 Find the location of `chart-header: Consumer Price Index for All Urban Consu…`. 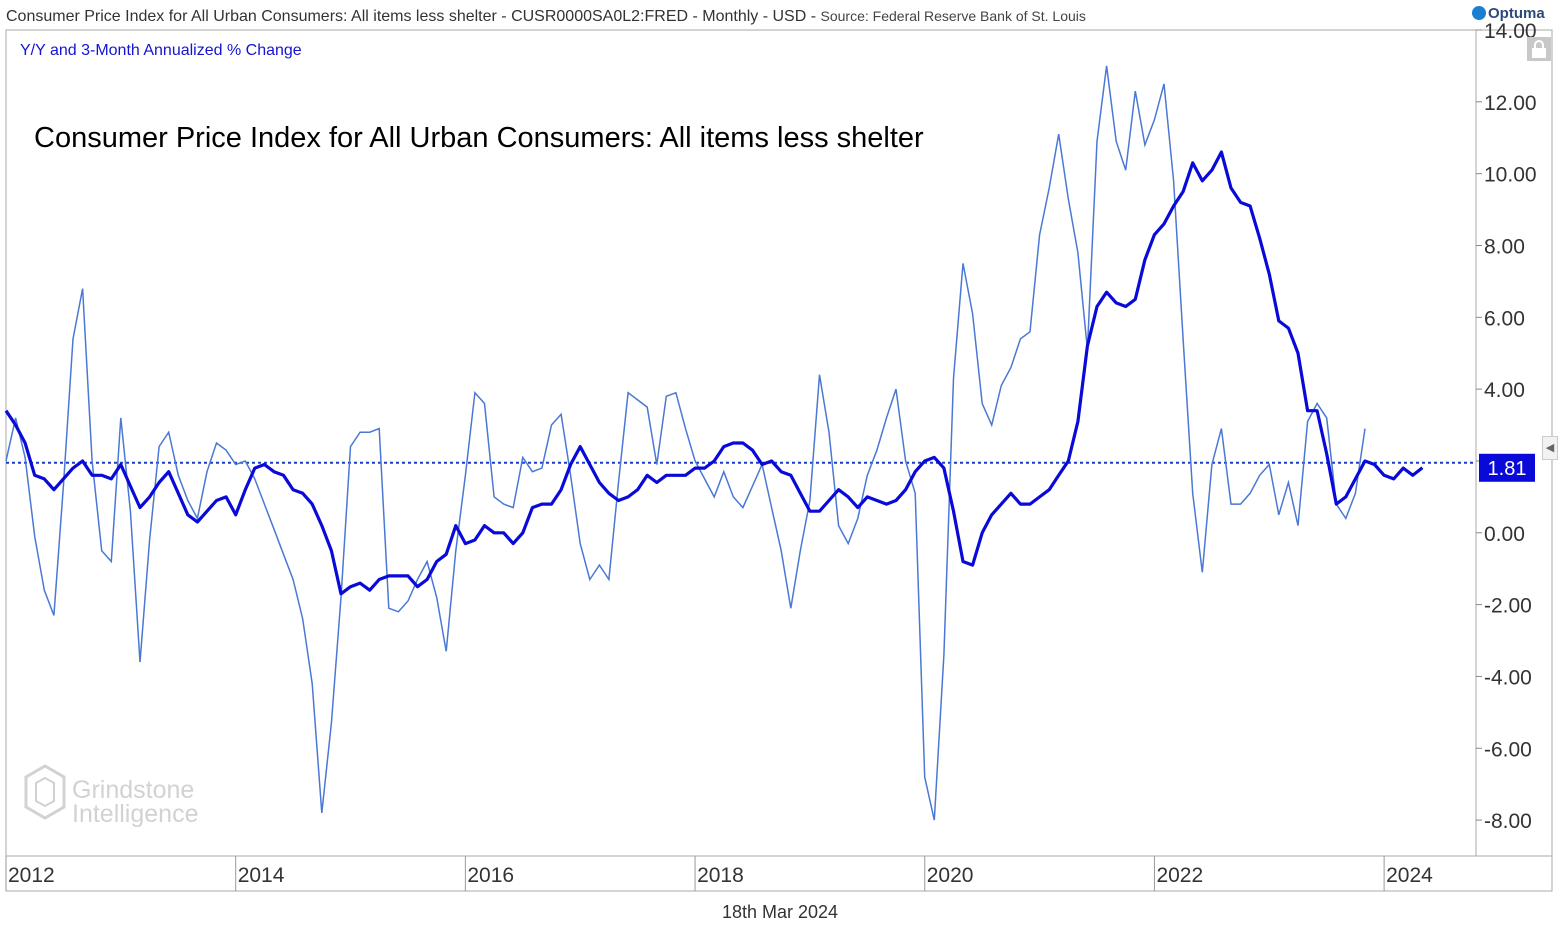

chart-header: Consumer Price Index for All Urban Consu… is located at coordinates (546, 16).